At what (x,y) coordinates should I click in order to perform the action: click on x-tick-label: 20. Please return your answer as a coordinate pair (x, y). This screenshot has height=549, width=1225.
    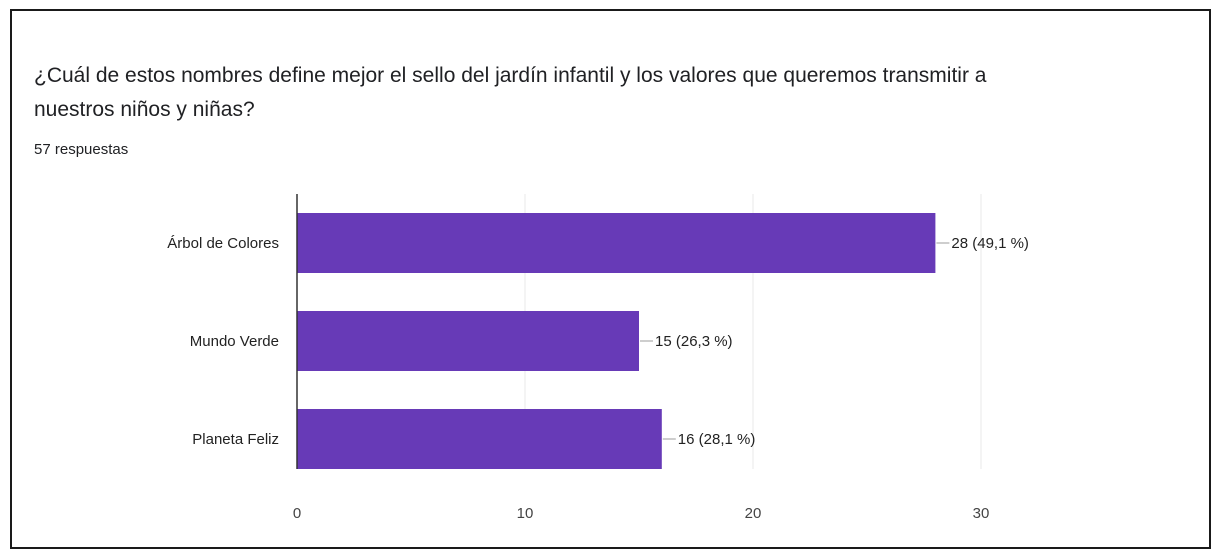
    Looking at the image, I should click on (753, 513).